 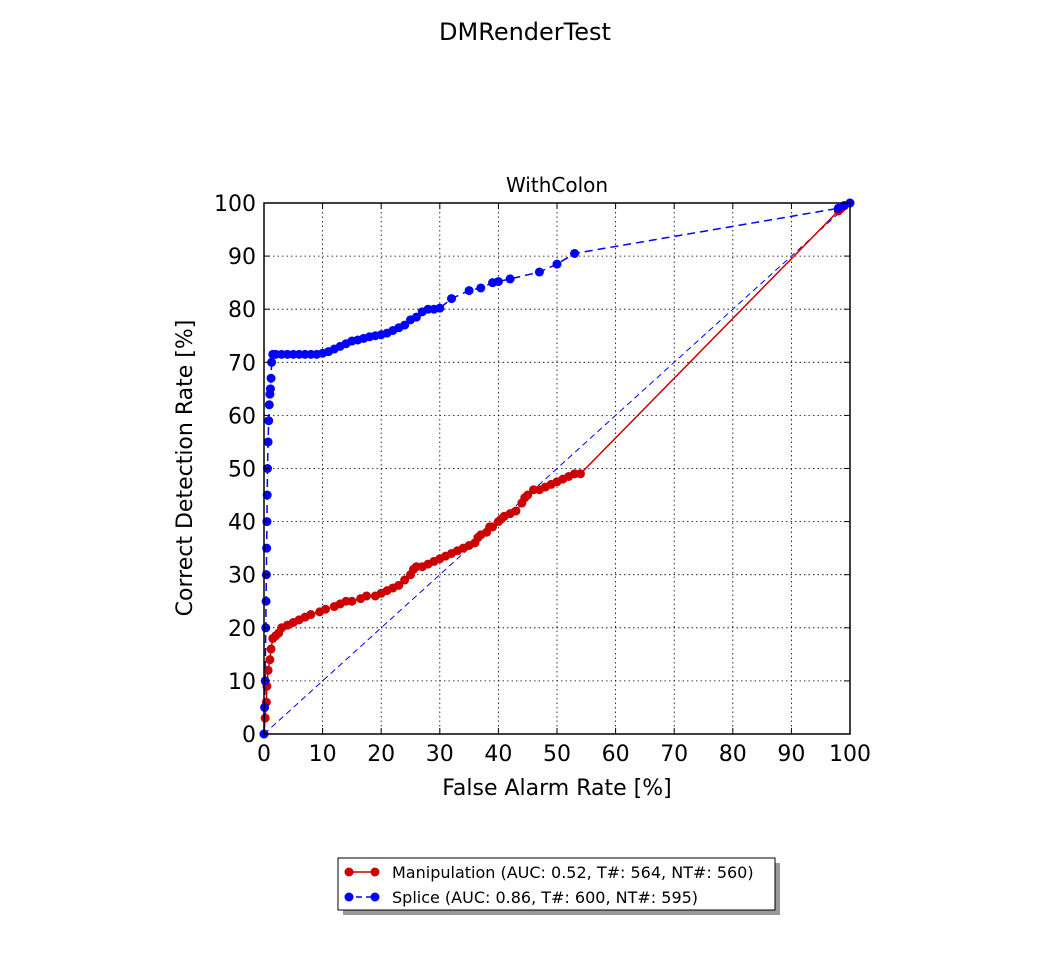 I want to click on x-tick-label: 100, so click(x=850, y=754).